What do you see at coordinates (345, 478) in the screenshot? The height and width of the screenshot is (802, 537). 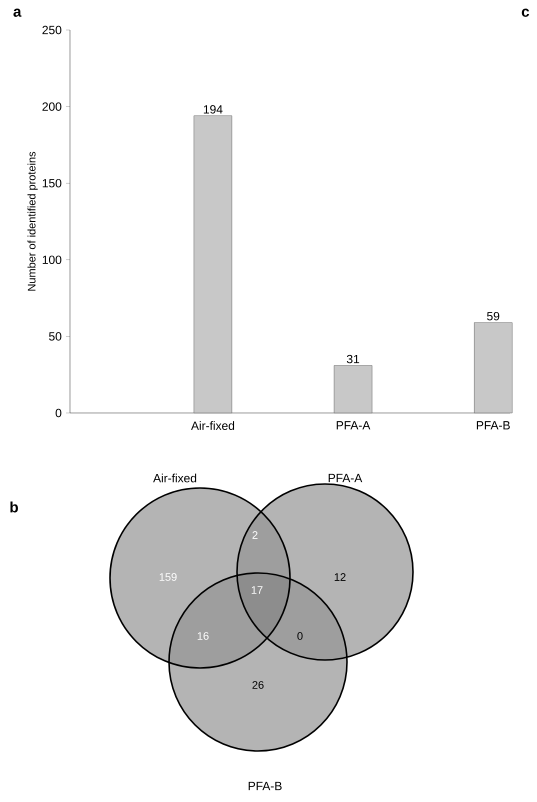 I see `text: PFA-A` at bounding box center [345, 478].